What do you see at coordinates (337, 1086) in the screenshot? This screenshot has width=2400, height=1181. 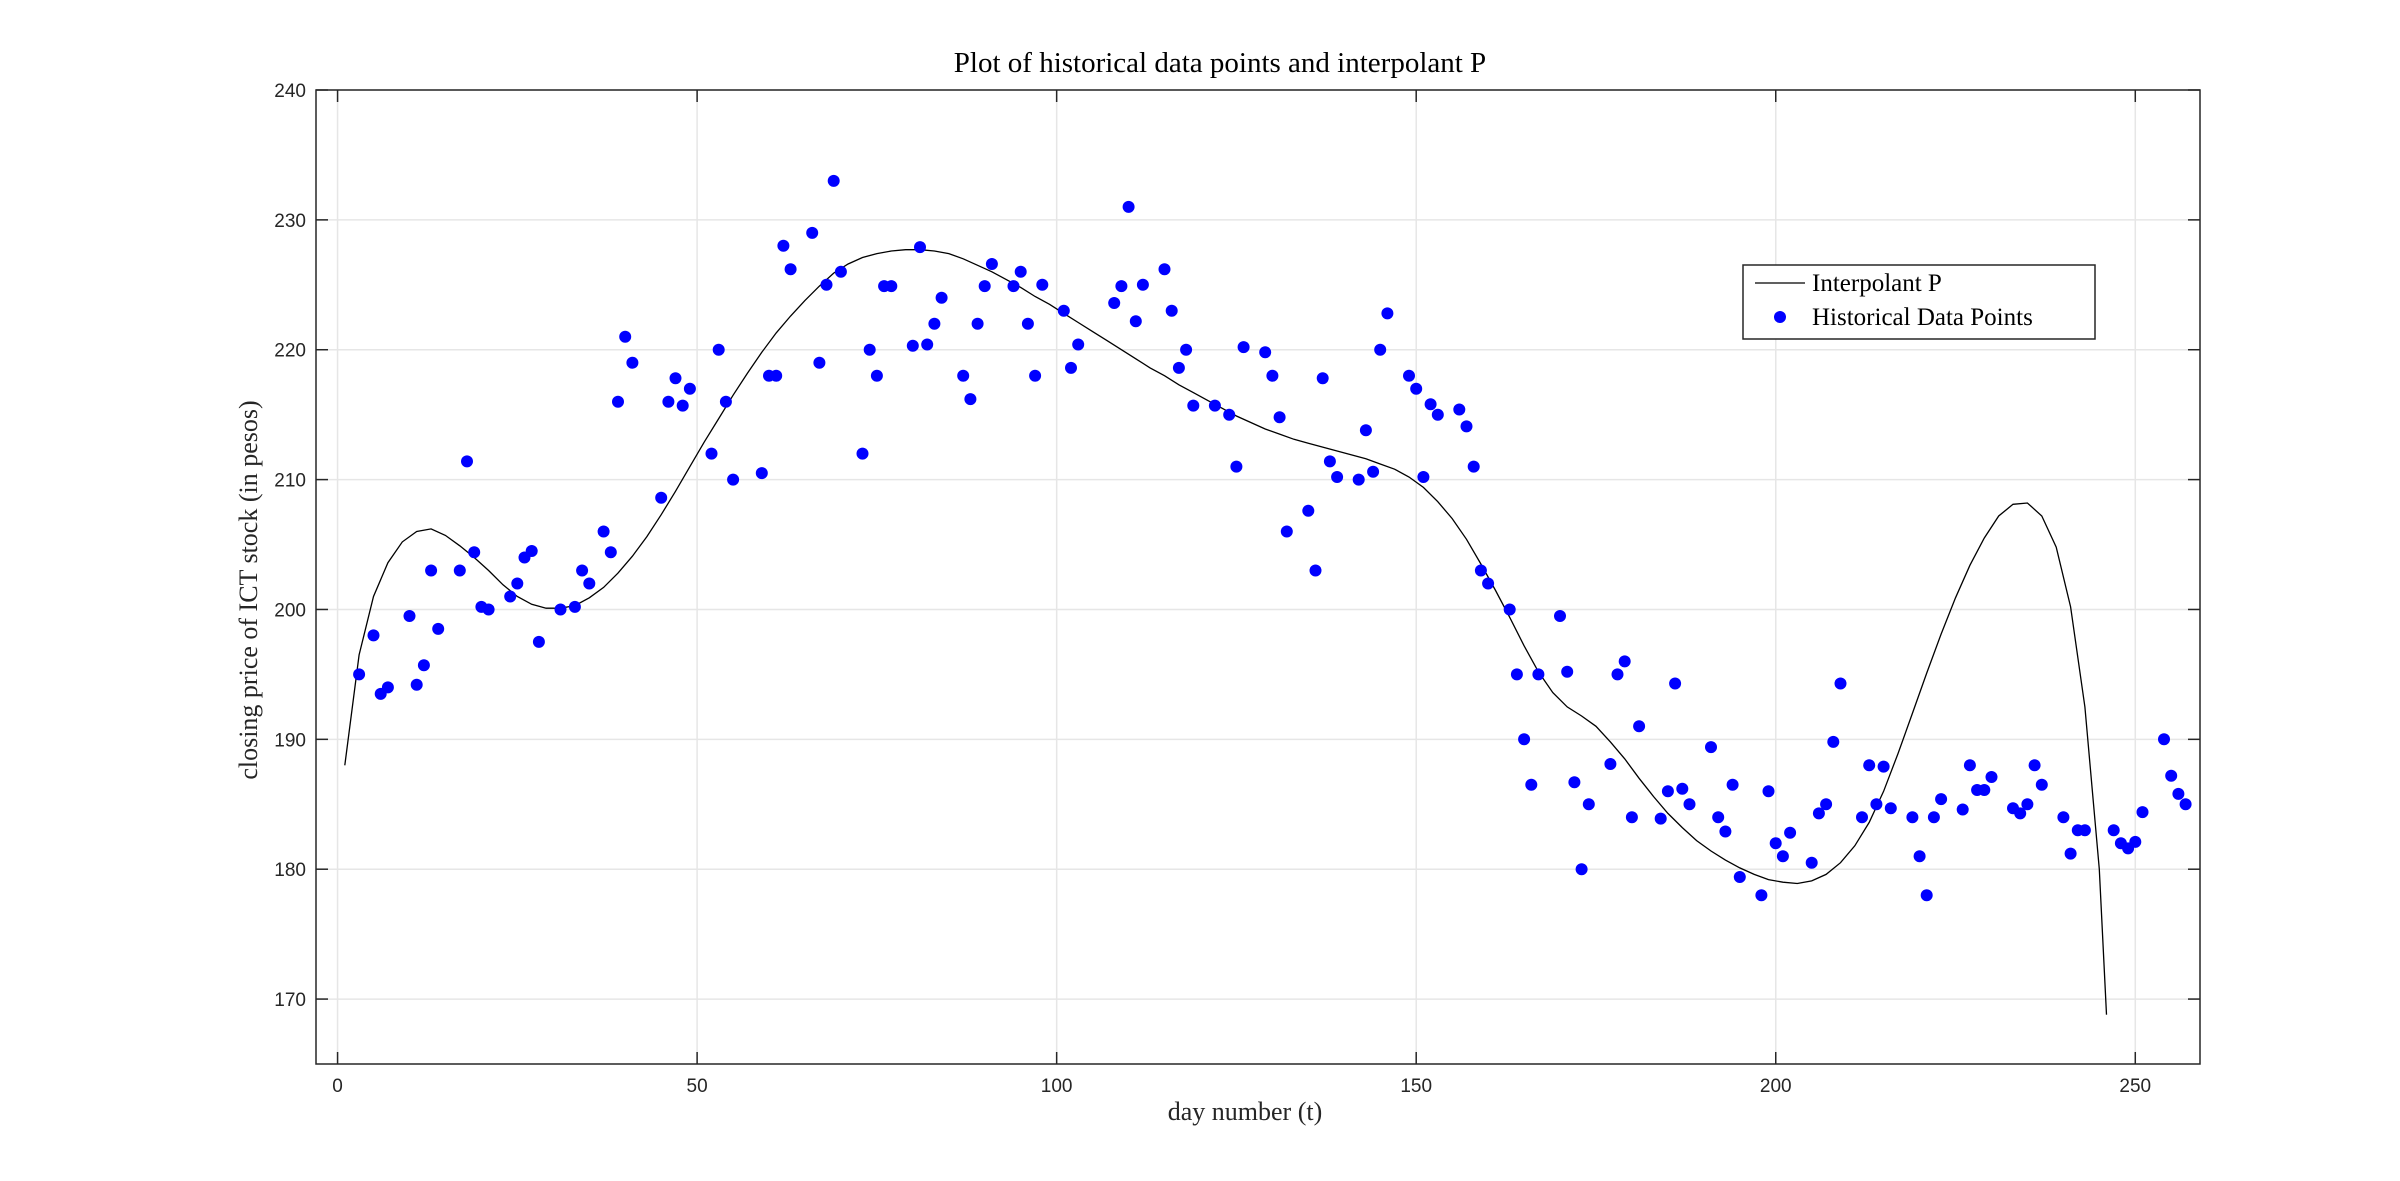 I see `x-tick-label: 0` at bounding box center [337, 1086].